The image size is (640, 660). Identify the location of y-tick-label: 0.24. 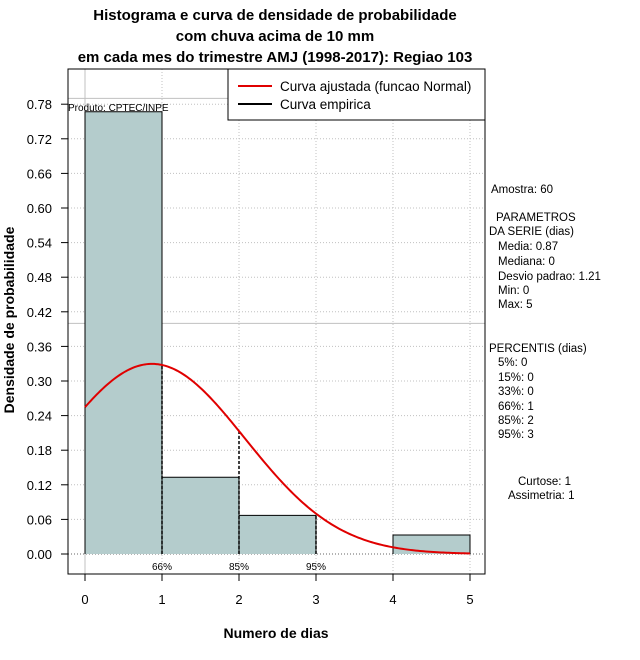
(39, 416).